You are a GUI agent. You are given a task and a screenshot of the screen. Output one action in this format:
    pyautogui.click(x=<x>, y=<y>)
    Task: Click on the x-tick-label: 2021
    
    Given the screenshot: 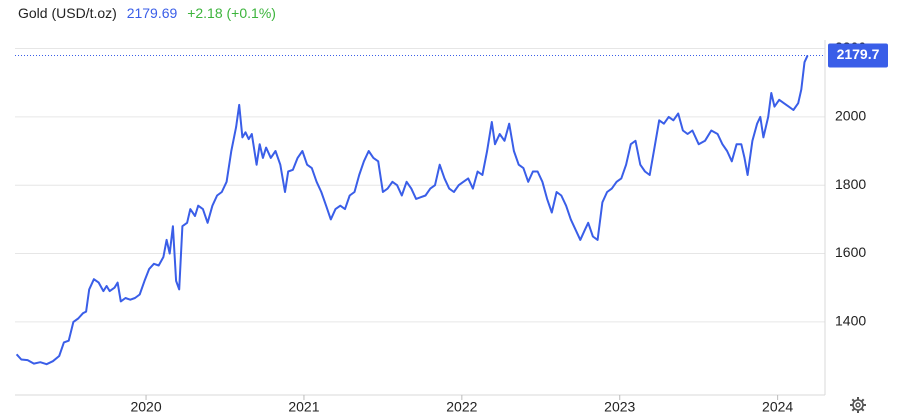 What is the action you would take?
    pyautogui.click(x=303, y=407)
    